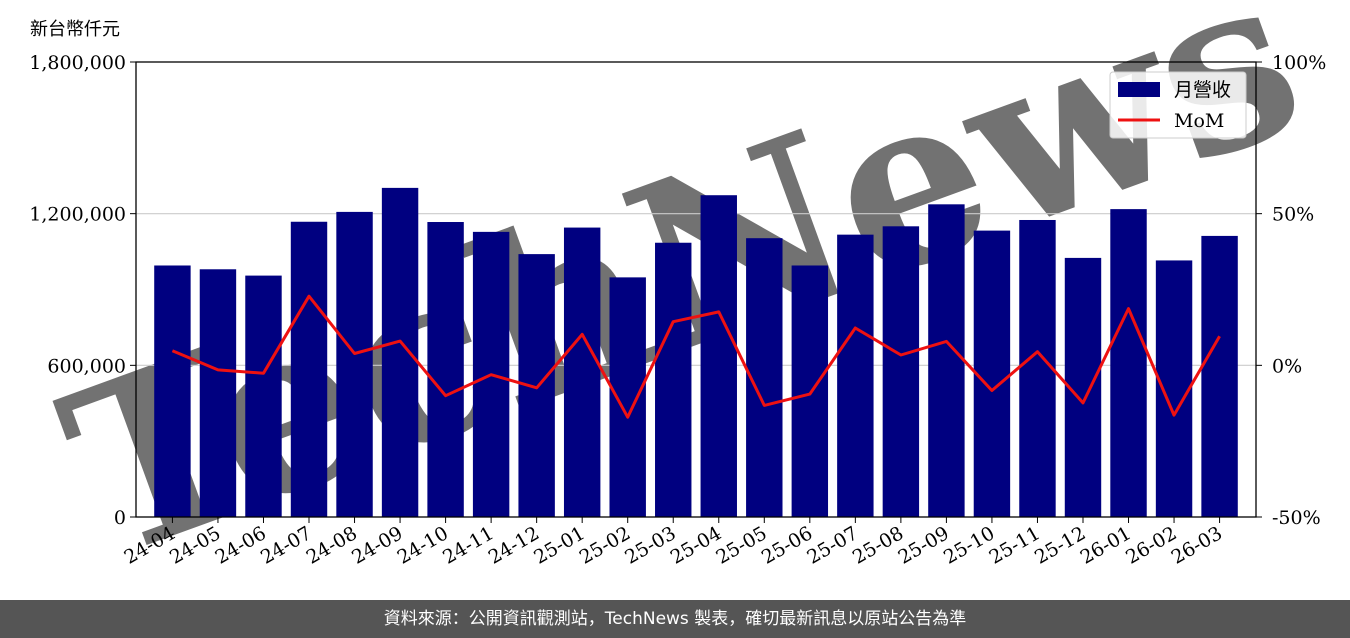 This screenshot has height=638, width=1350. I want to click on x-tick-label: 25-11, so click(1015, 545).